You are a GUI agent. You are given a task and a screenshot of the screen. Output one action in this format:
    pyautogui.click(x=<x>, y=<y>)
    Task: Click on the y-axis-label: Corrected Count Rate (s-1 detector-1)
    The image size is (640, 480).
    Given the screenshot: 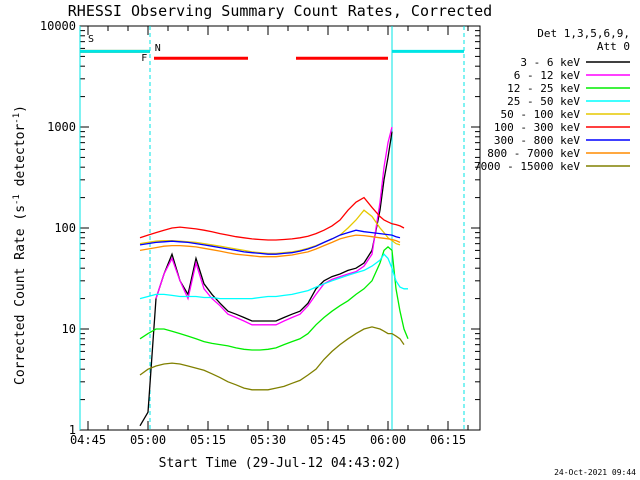 What is the action you would take?
    pyautogui.click(x=20, y=245)
    